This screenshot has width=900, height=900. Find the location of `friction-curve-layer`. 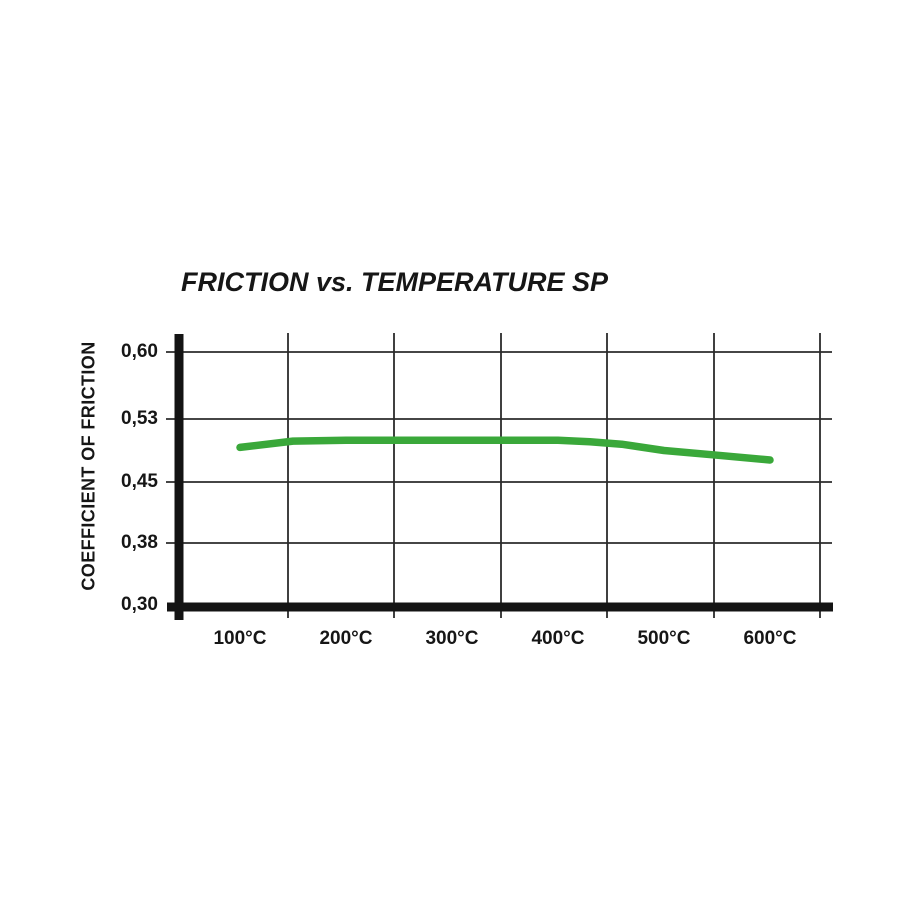

friction-curve-layer is located at coordinates (505, 450).